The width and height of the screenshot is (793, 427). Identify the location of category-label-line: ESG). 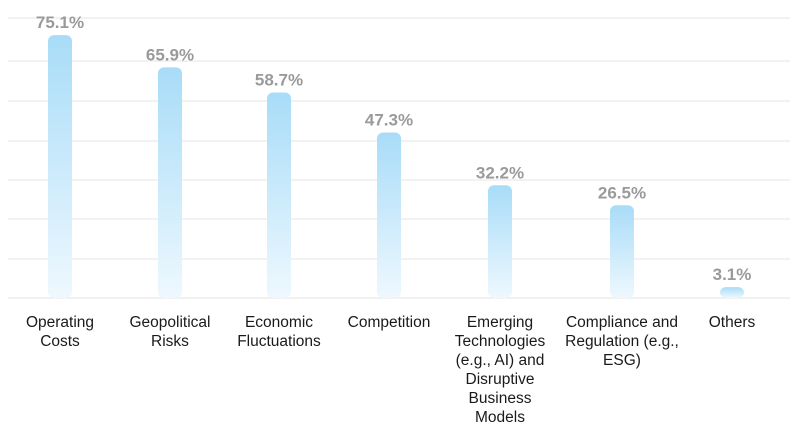
(622, 360).